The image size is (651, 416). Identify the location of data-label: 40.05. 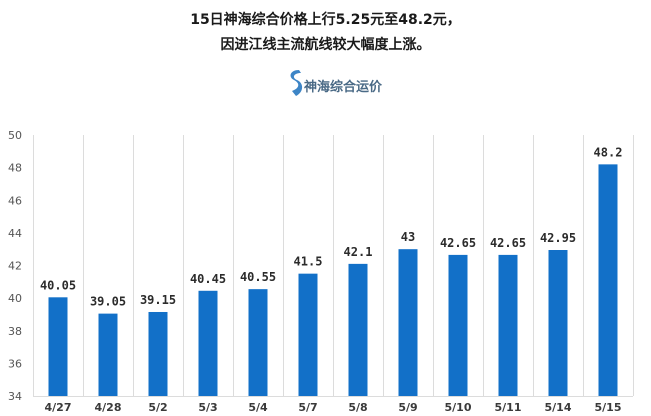
(58, 285).